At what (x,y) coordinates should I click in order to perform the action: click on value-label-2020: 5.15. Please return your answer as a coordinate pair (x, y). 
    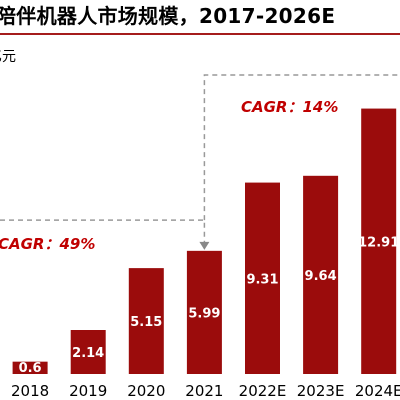
    Looking at the image, I should click on (146, 322).